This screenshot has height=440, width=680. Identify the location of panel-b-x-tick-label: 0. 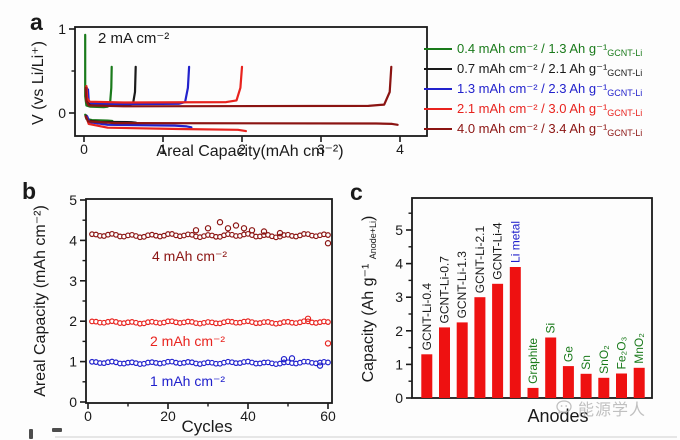
(88, 416).